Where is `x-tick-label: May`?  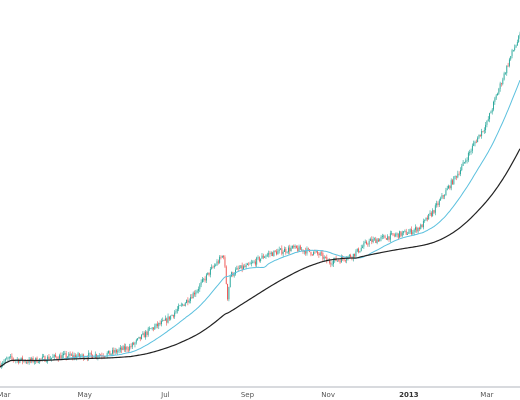 x-tick-label: May is located at coordinates (84, 395).